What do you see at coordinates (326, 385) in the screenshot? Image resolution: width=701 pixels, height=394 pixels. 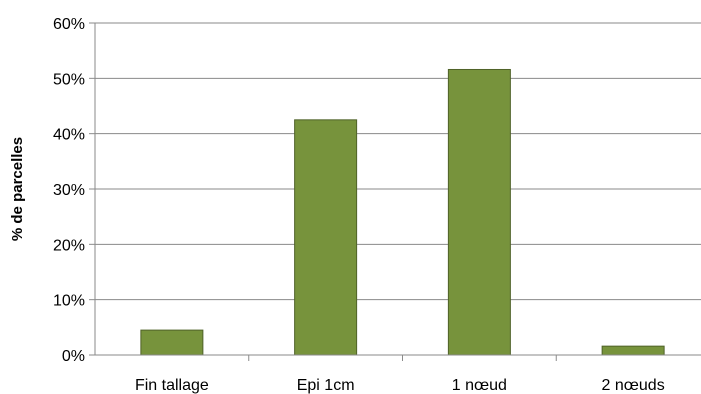 I see `x-tick-label: Epi 1cm` at bounding box center [326, 385].